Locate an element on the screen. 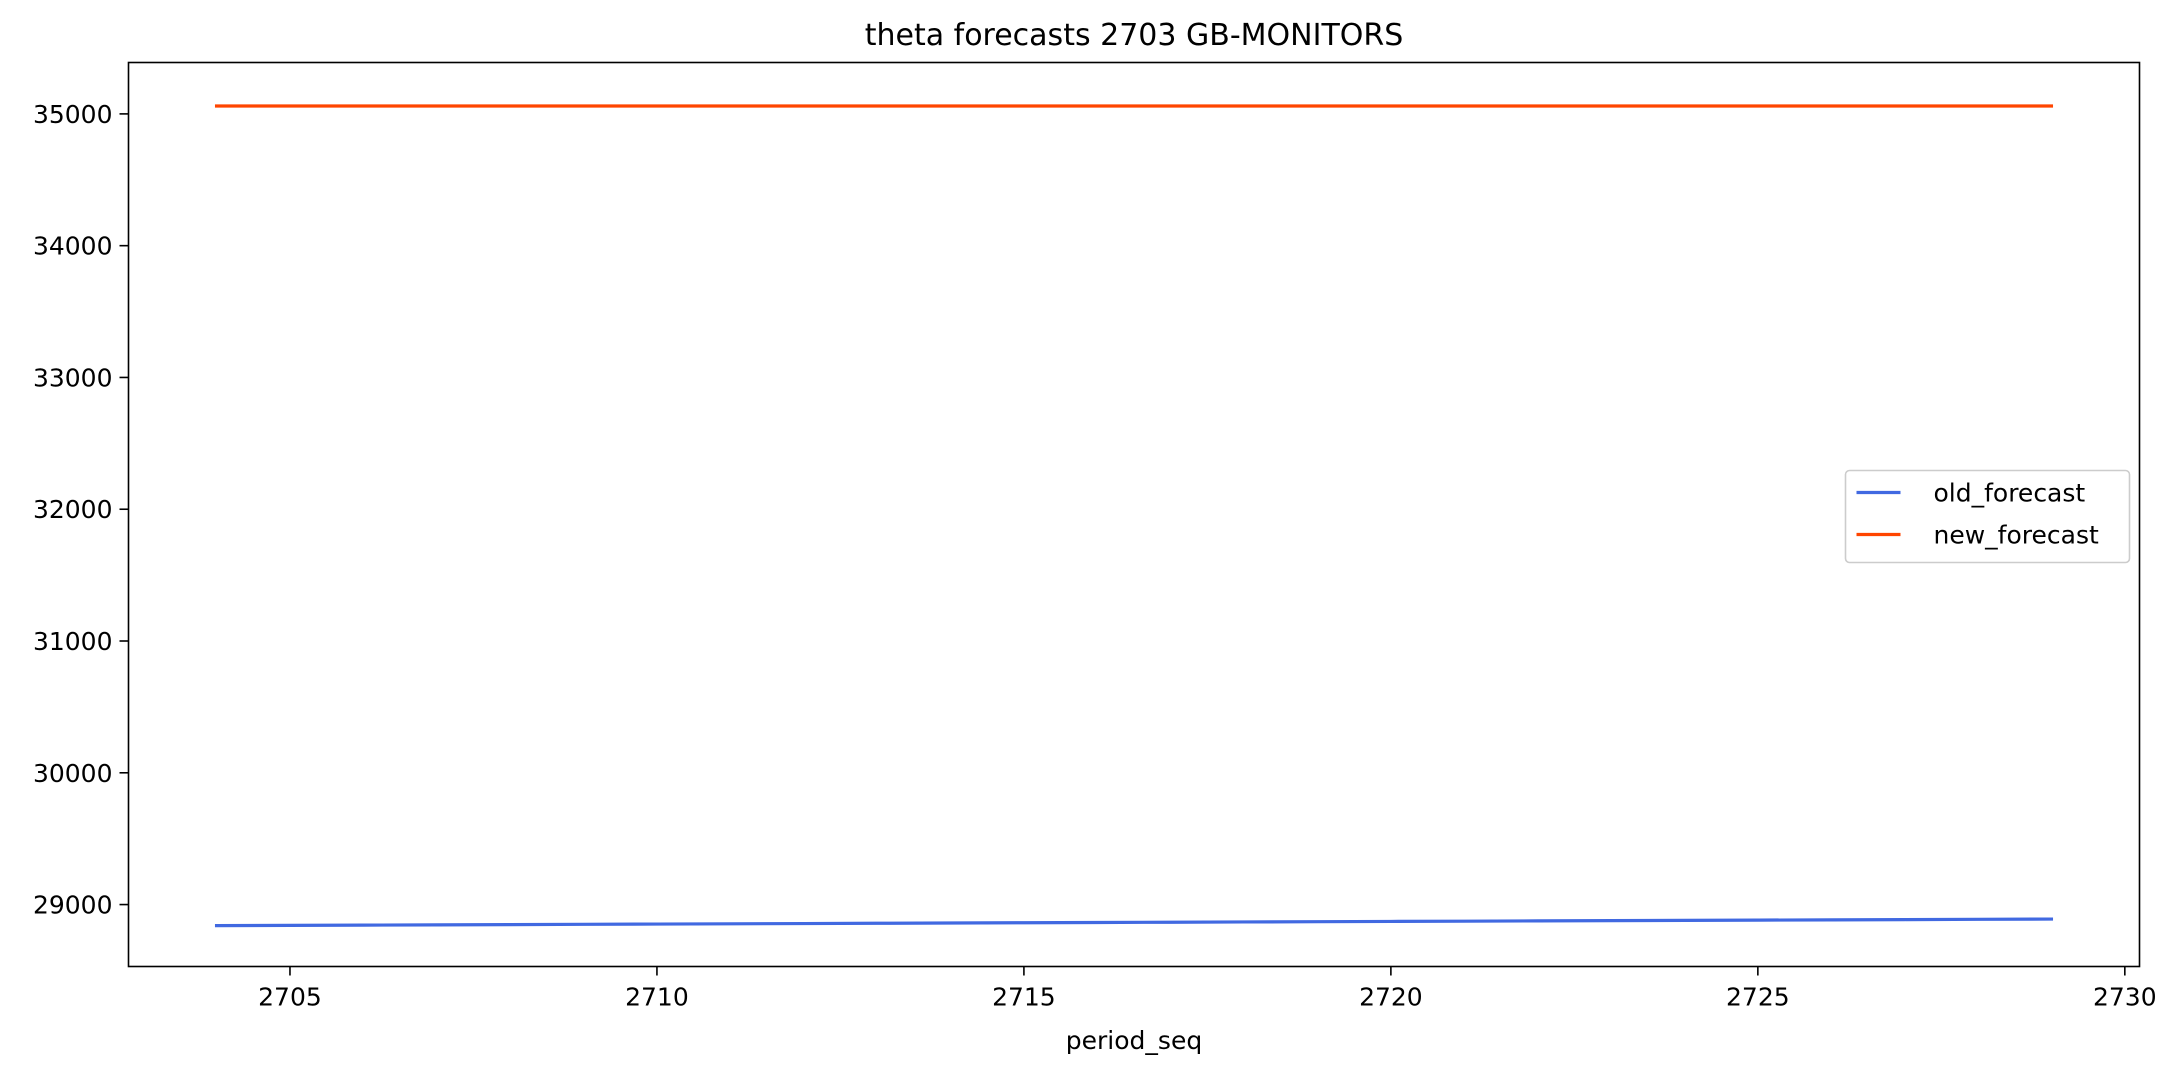 This screenshot has width=2179, height=1076. y-tick-label: 32000 is located at coordinates (73, 509).